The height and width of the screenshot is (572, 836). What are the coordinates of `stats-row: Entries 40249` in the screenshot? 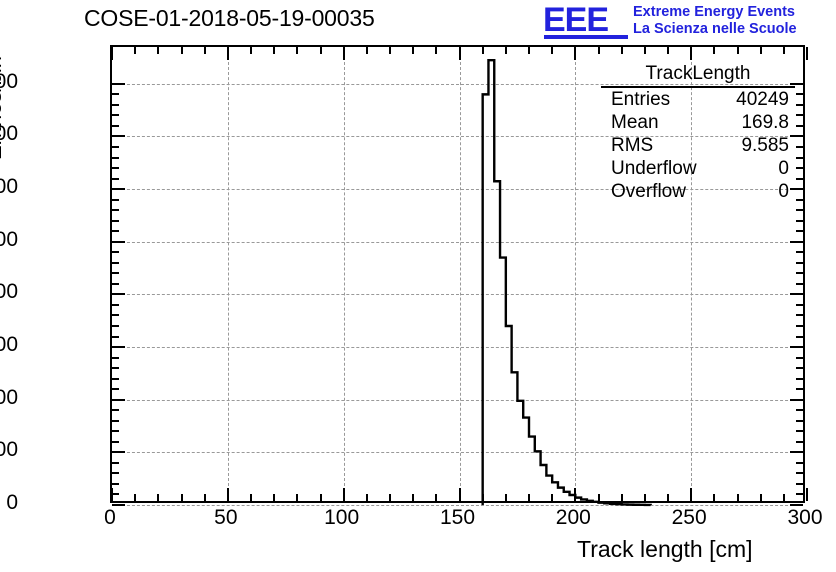 It's located at (698, 99).